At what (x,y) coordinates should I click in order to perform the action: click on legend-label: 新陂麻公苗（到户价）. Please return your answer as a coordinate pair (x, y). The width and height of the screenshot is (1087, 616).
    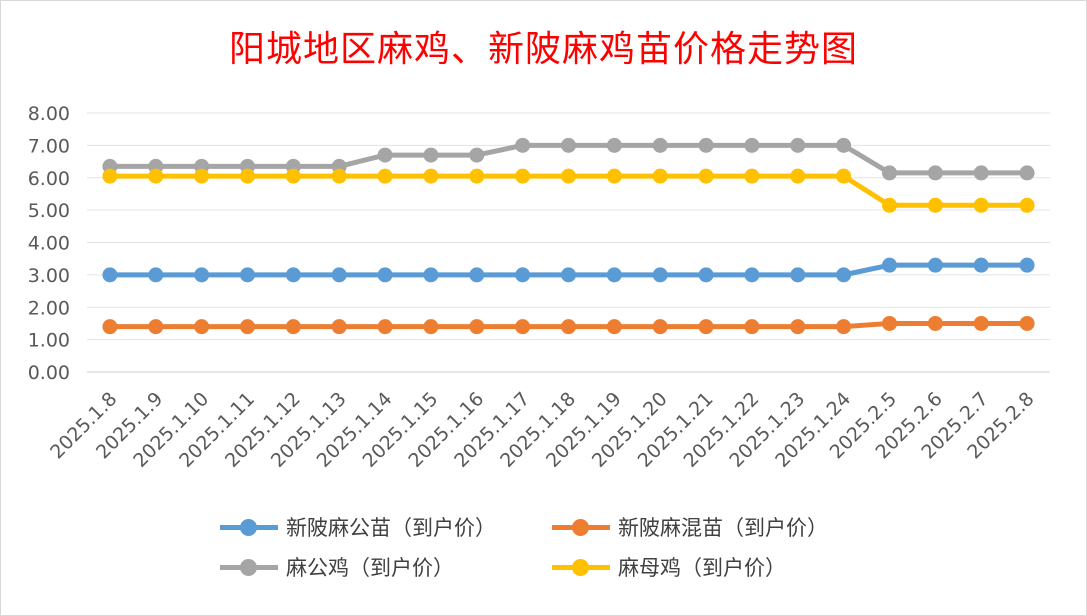
    Looking at the image, I should click on (391, 528).